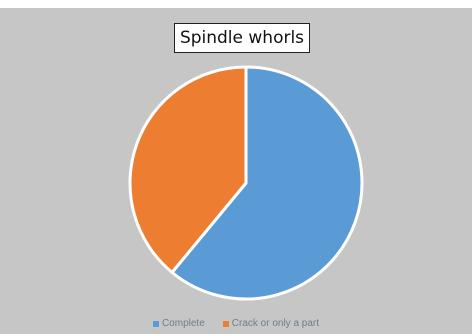  I want to click on chart-title-box: Spindle whorls, so click(242, 38).